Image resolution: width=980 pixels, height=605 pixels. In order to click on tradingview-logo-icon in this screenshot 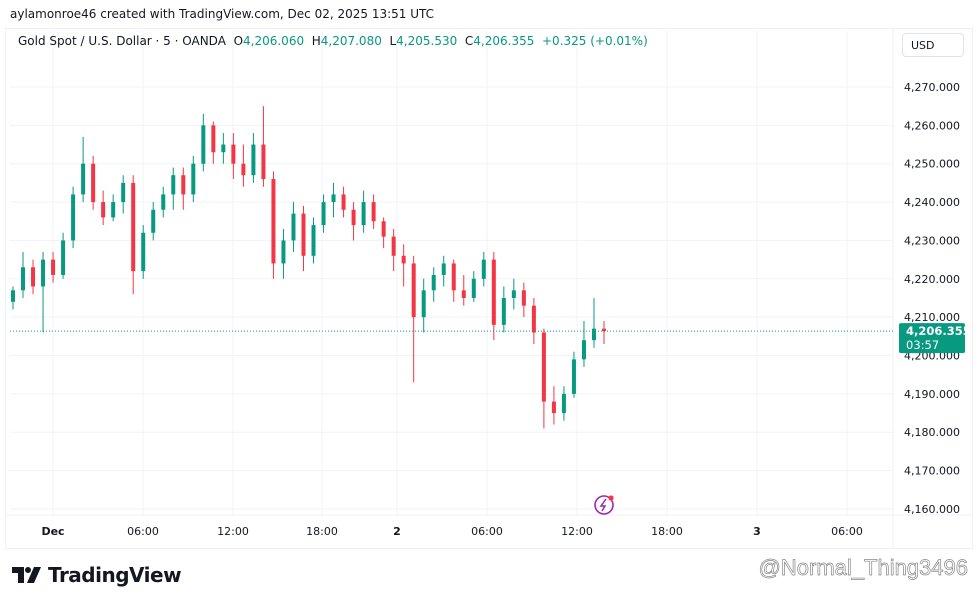, I will do `click(26, 575)`.